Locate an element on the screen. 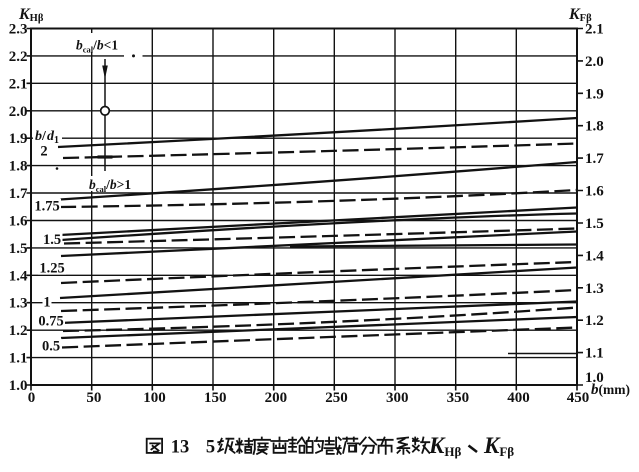 This screenshot has width=639, height=472. svg-text: d is located at coordinates (51, 136).